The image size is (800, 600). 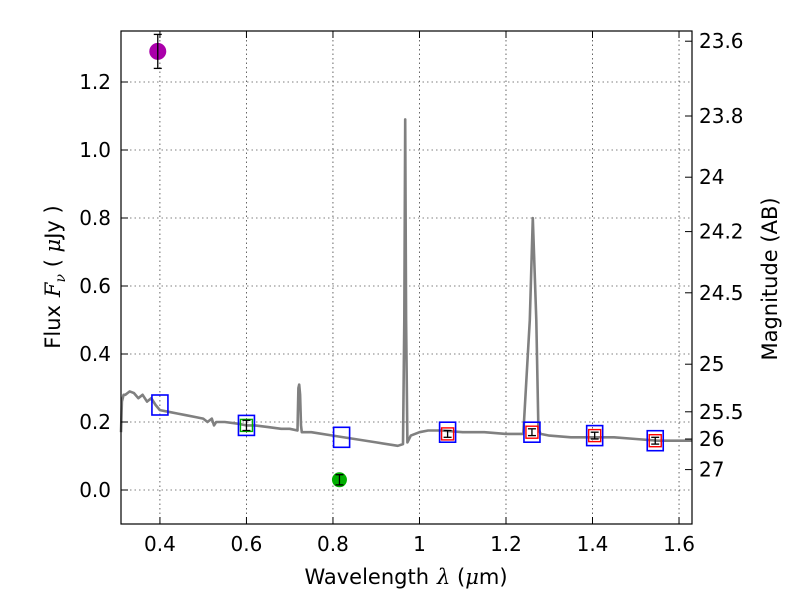 I want to click on y2-tick-label: 25, so click(x=711, y=364).